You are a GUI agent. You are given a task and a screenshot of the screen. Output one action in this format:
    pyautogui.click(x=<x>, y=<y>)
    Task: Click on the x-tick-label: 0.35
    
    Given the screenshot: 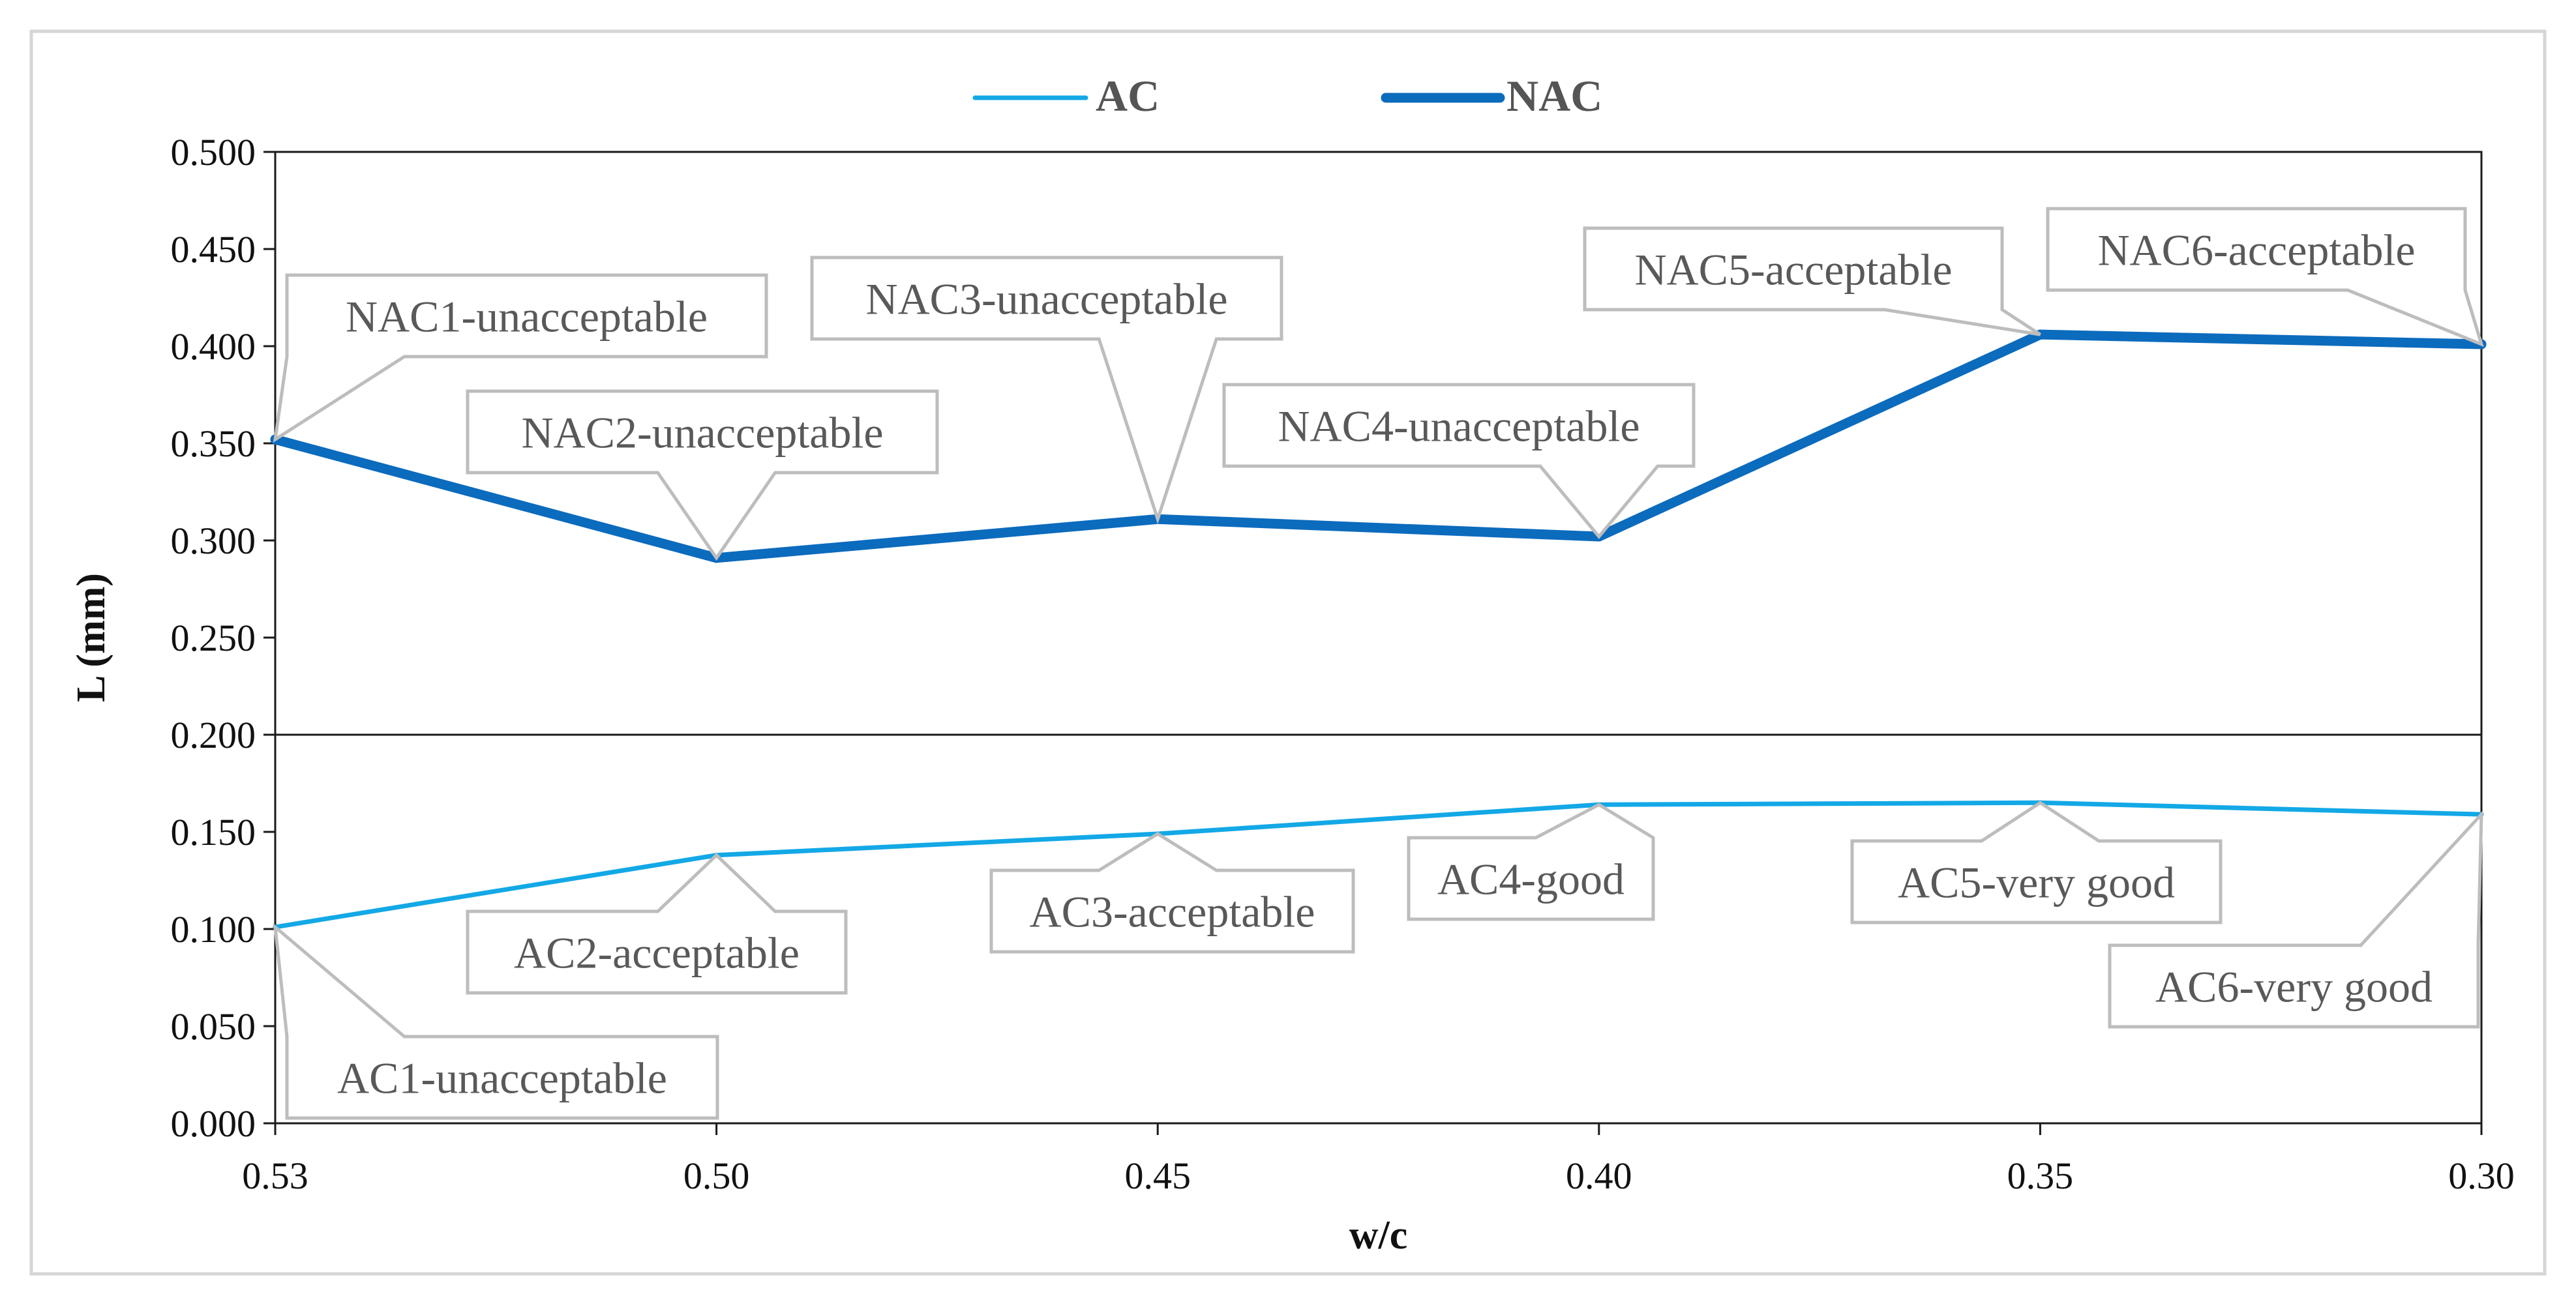 What is the action you would take?
    pyautogui.click(x=2040, y=1176)
    